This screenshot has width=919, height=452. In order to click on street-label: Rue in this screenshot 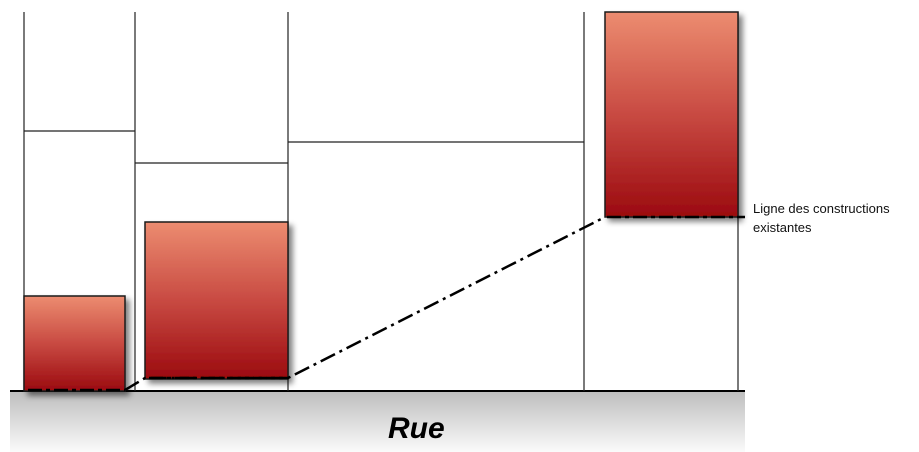, I will do `click(416, 428)`.